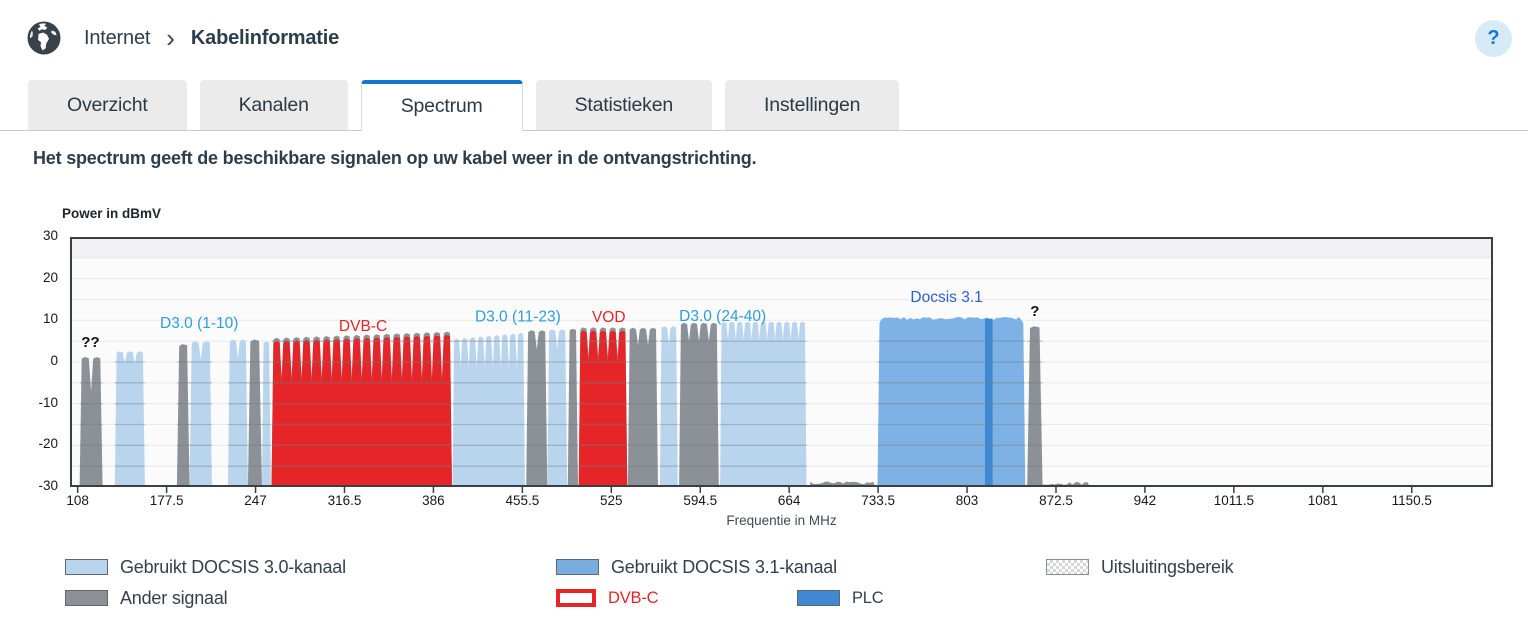  What do you see at coordinates (1056, 500) in the screenshot?
I see `x-tick-label: 872.5` at bounding box center [1056, 500].